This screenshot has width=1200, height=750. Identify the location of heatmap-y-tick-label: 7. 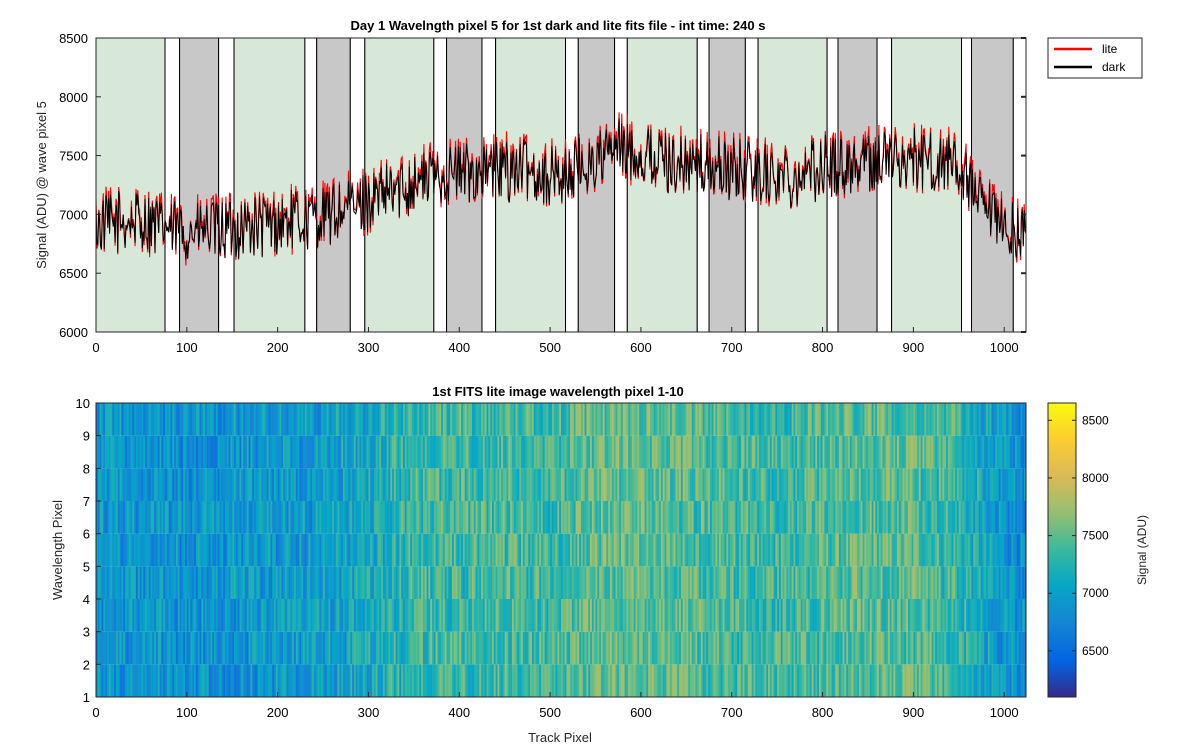
(86, 501).